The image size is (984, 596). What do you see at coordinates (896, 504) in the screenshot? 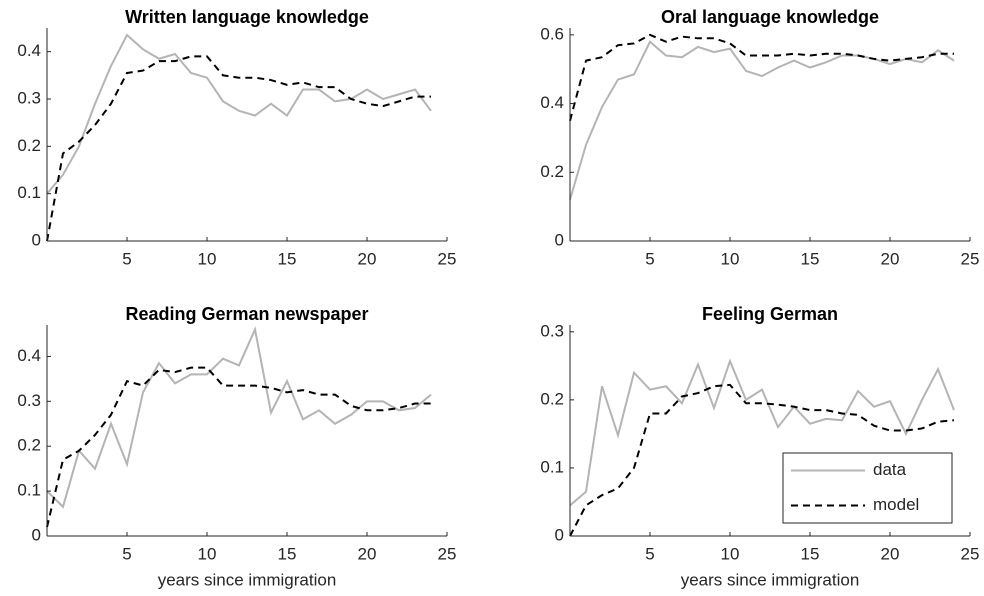
I see `legend-label: model` at bounding box center [896, 504].